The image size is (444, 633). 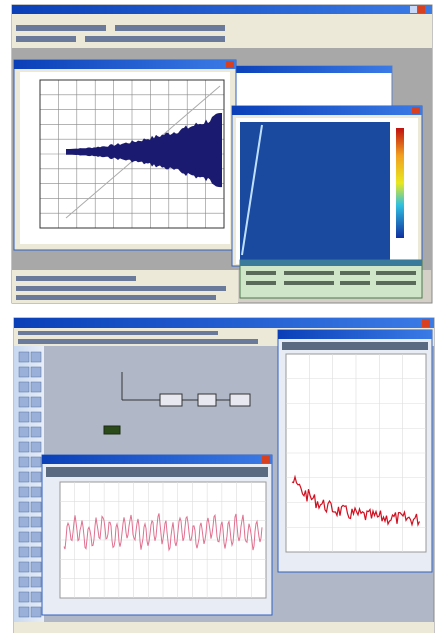 I want to click on colorbar, so click(x=400, y=183).